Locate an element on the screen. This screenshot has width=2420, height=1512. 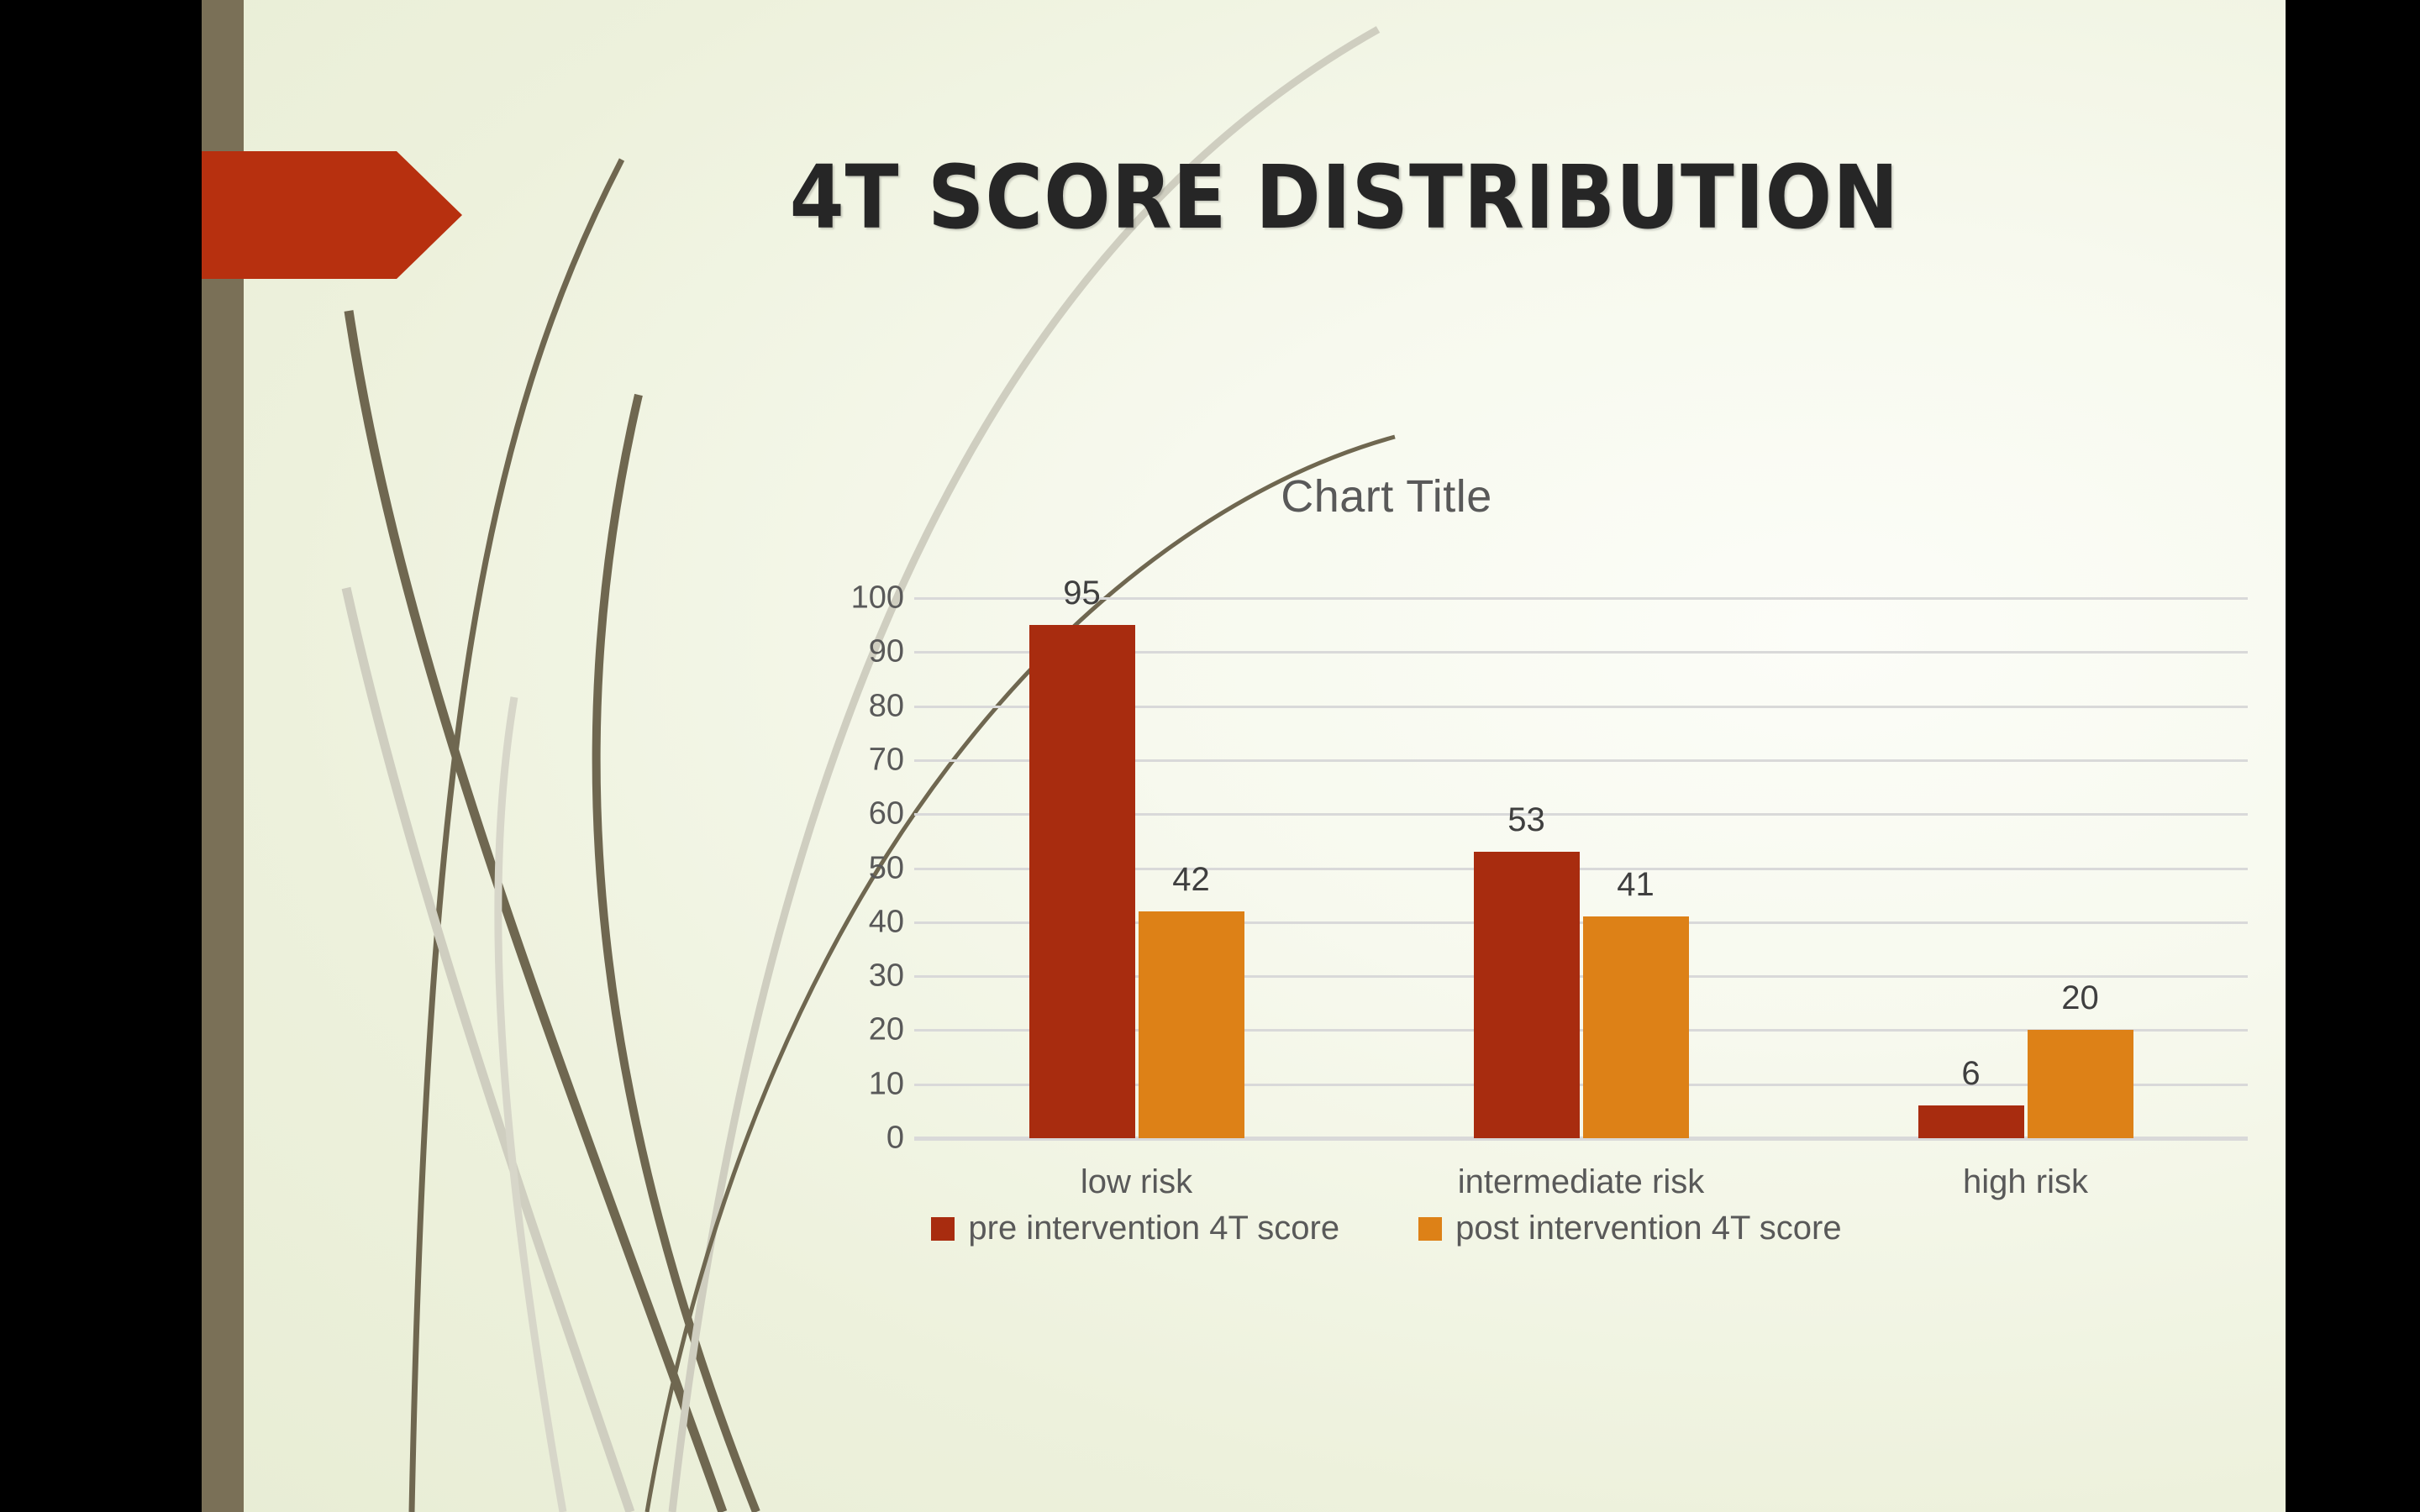
x-axis-category-label: high risk is located at coordinates (2026, 1181).